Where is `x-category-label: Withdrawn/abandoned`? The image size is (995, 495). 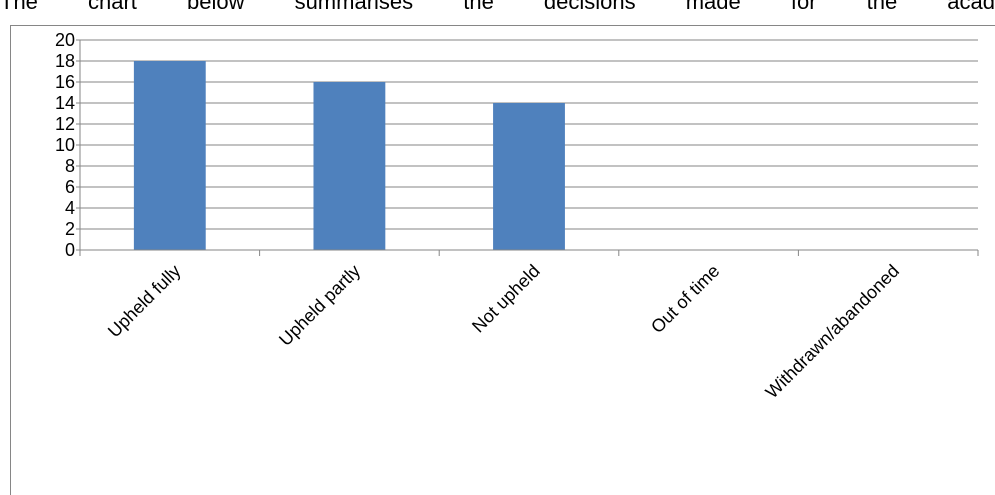
x-category-label: Withdrawn/abandoned is located at coordinates (833, 332).